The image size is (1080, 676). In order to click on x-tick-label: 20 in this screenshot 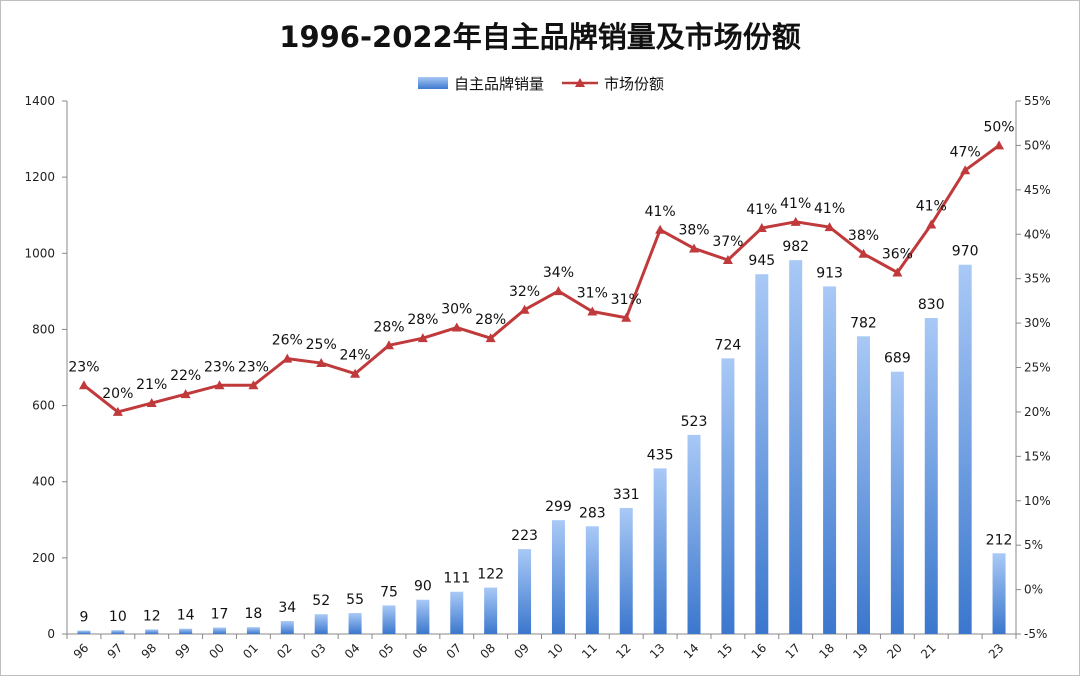, I will do `click(894, 651)`.